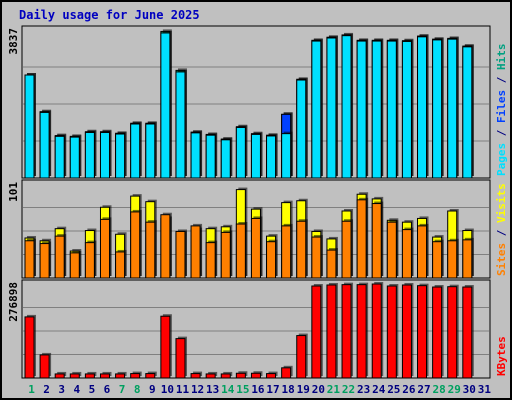 The image size is (512, 400). Describe the element at coordinates (423, 389) in the screenshot. I see `x-tick-label: 27` at that location.